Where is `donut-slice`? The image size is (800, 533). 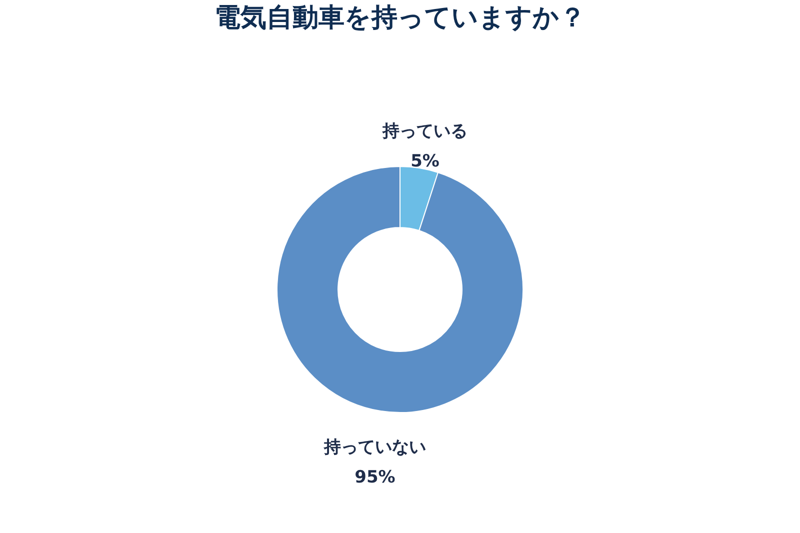 donut-slice is located at coordinates (400, 289).